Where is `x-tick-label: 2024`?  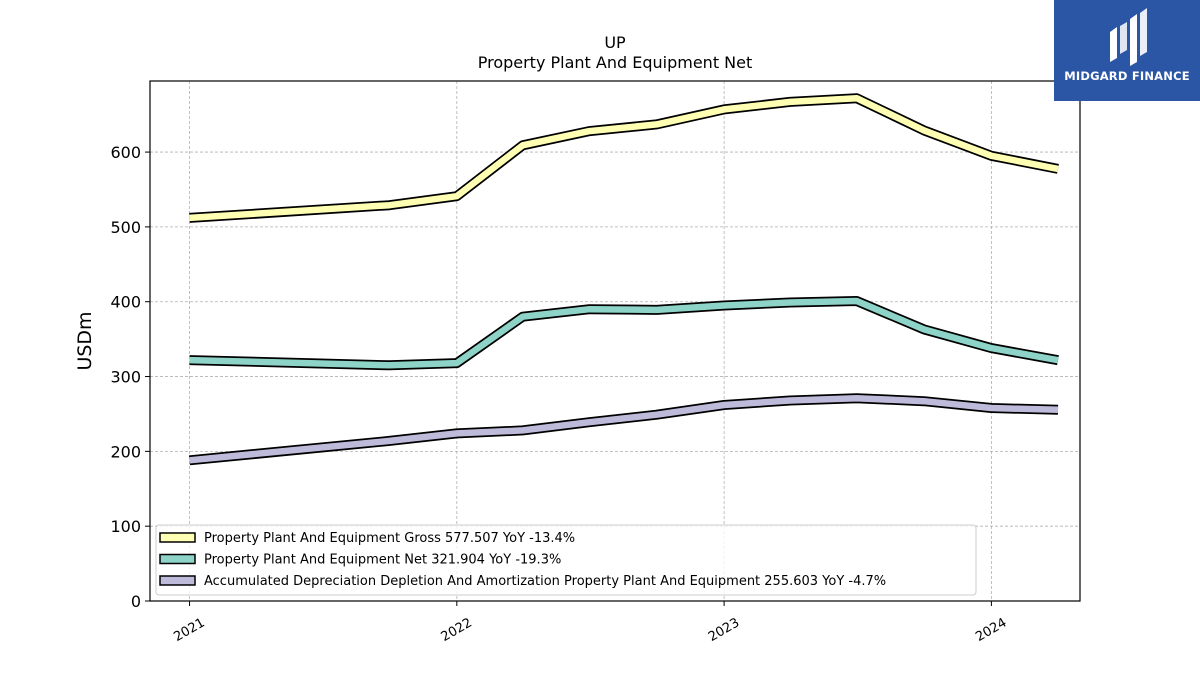 x-tick-label: 2024 is located at coordinates (991, 630).